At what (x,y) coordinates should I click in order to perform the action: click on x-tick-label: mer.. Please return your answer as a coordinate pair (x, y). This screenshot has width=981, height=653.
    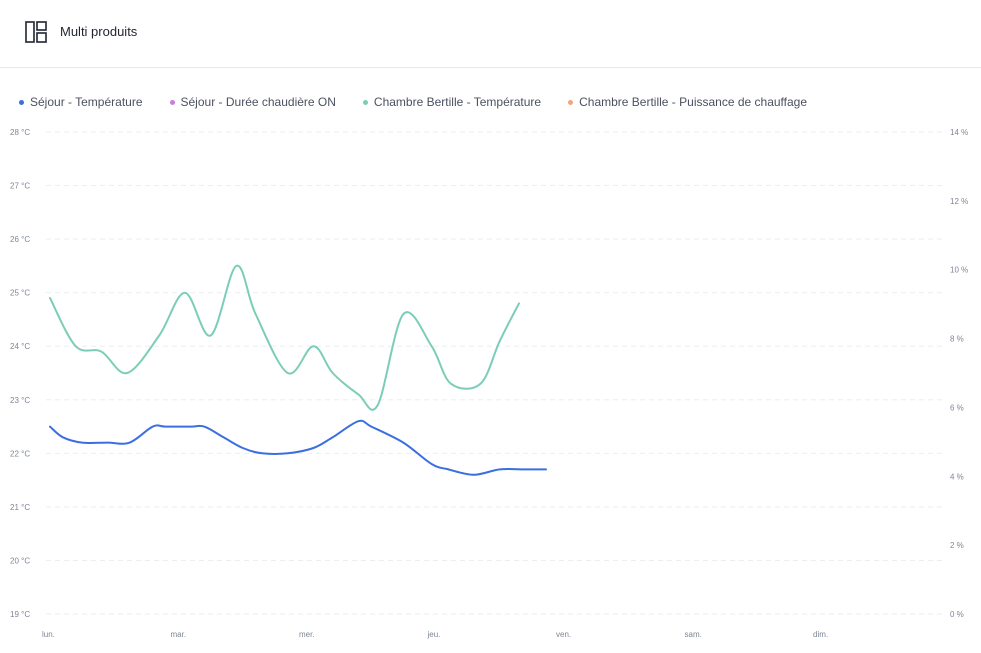
    Looking at the image, I should click on (307, 634).